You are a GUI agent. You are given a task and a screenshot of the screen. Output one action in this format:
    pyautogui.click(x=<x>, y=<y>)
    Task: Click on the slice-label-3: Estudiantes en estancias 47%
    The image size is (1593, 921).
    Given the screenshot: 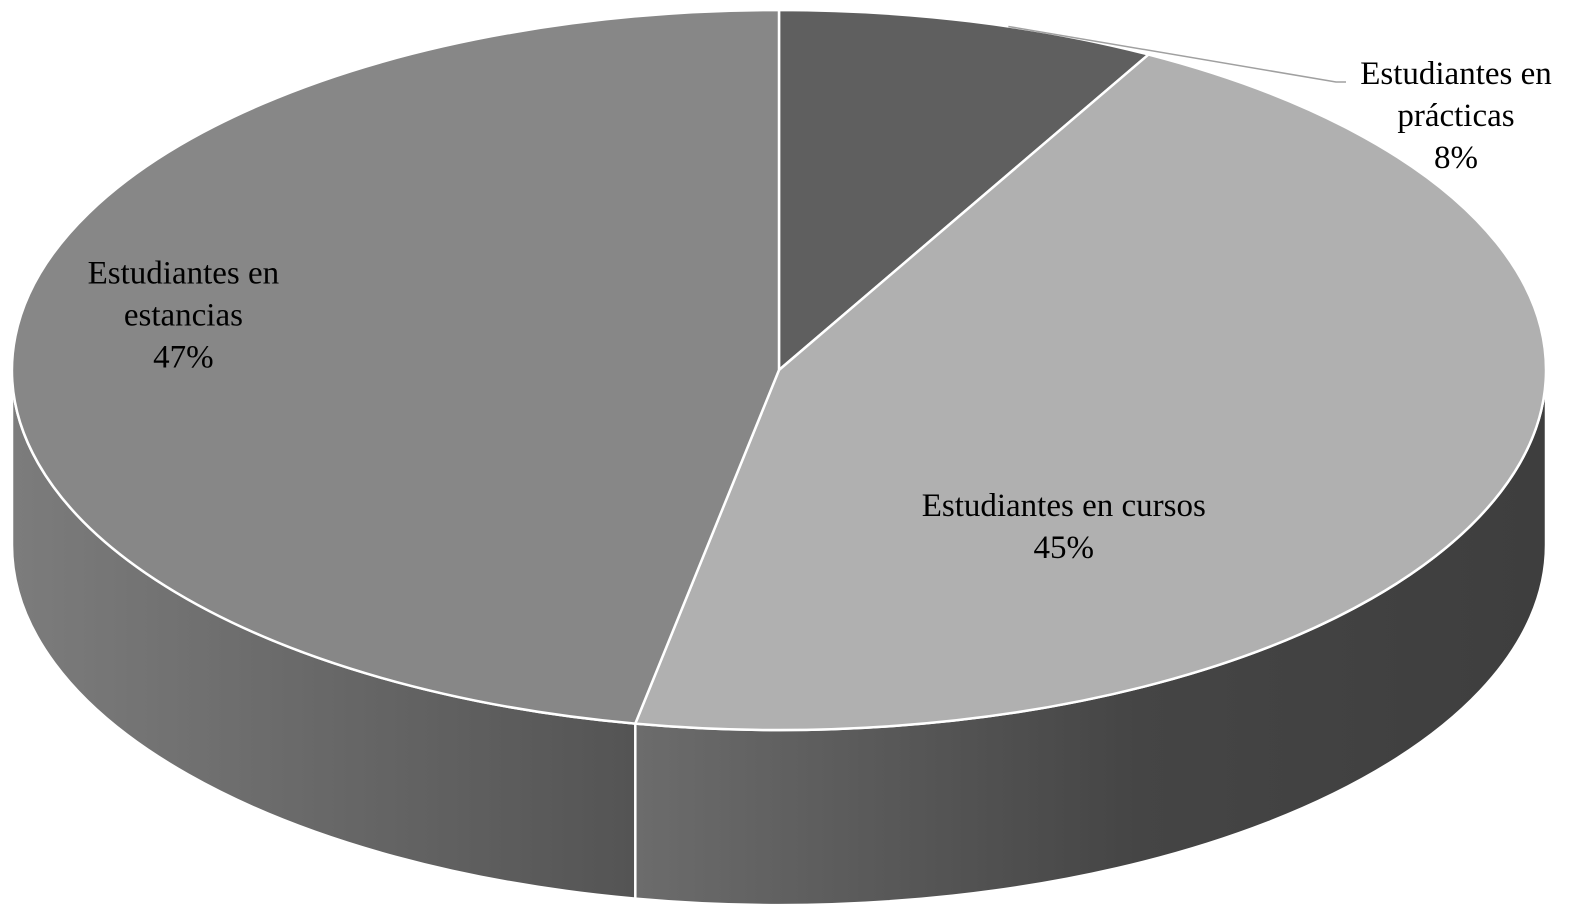 What is the action you would take?
    pyautogui.click(x=184, y=316)
    